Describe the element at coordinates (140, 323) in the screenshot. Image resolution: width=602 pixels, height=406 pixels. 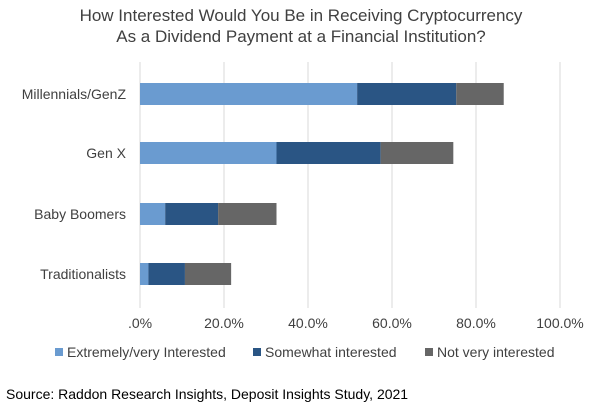
I see `x-tick-label: .0%` at that location.